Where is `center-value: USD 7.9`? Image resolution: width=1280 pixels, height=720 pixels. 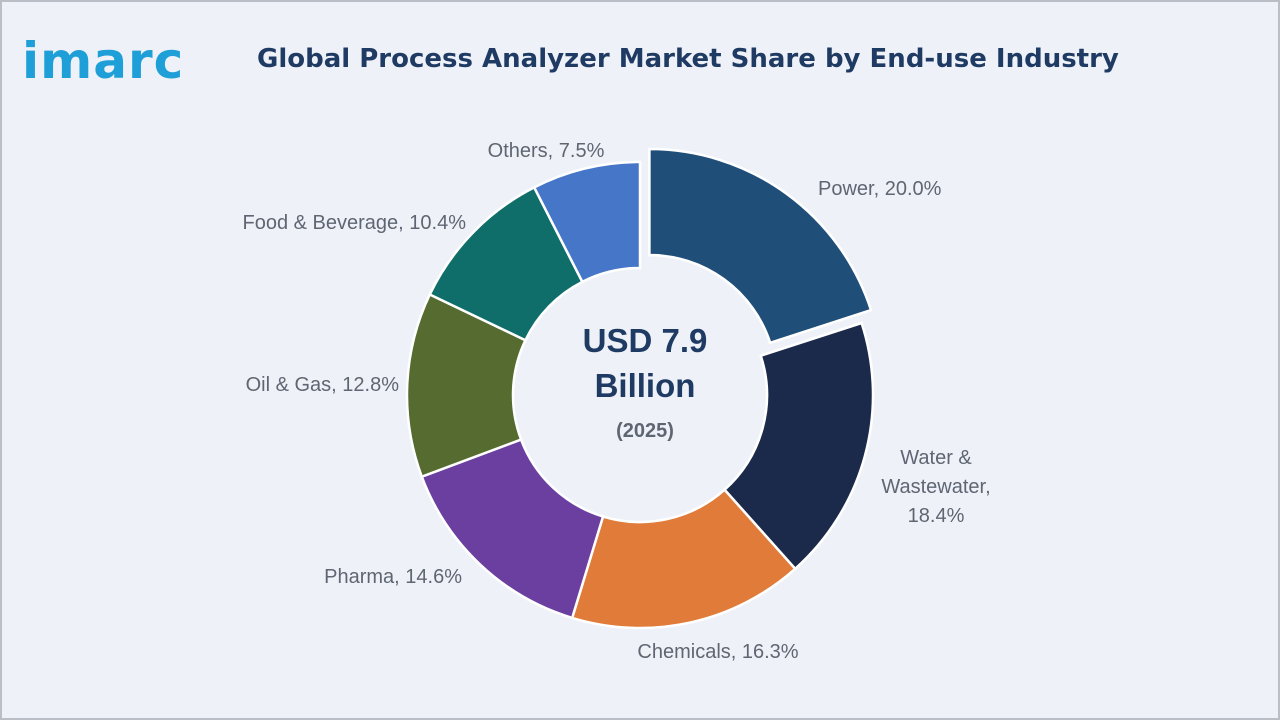 center-value: USD 7.9 is located at coordinates (645, 340).